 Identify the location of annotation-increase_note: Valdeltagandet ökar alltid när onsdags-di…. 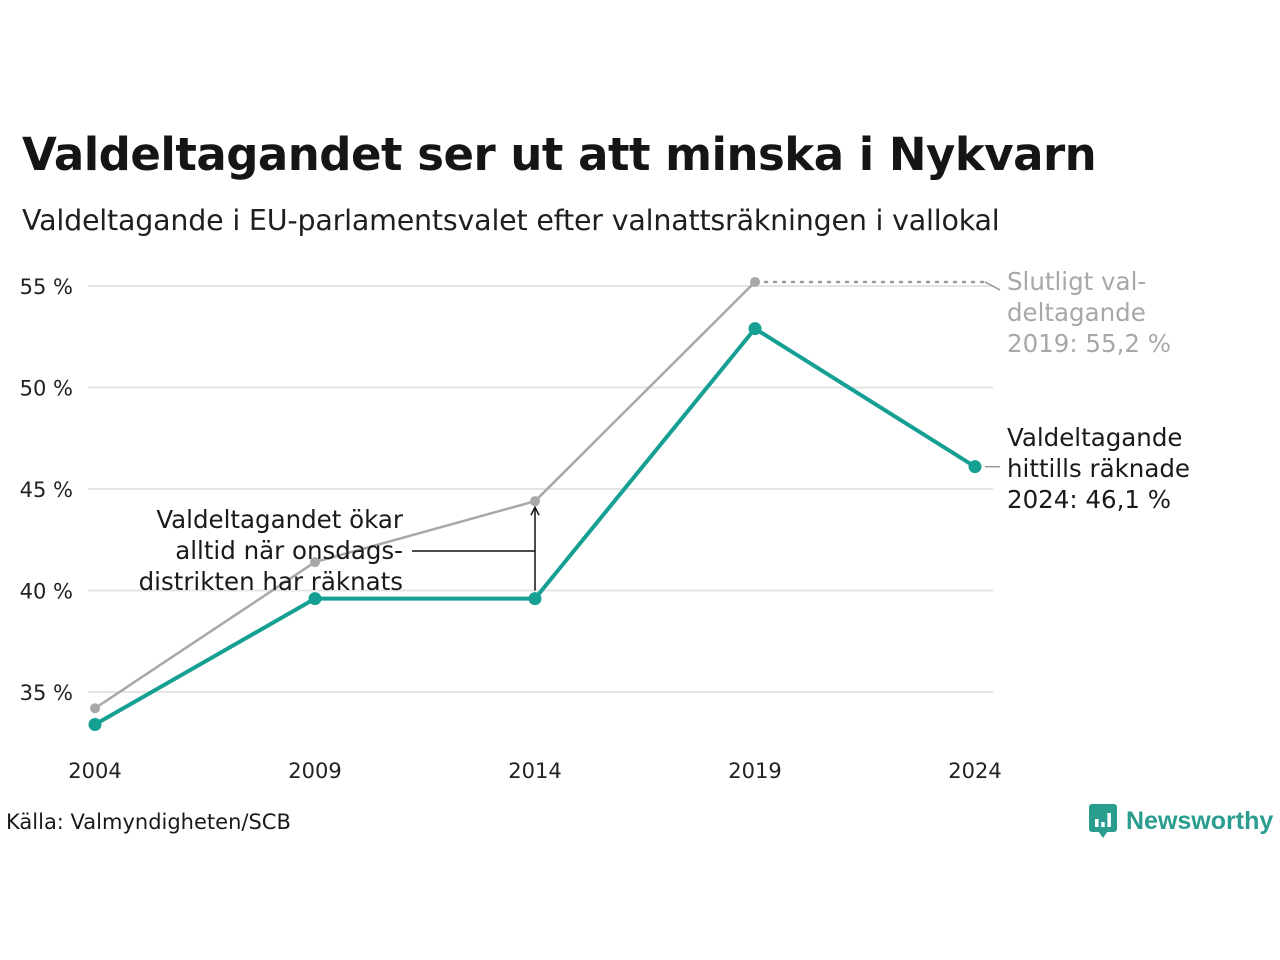
(271, 550).